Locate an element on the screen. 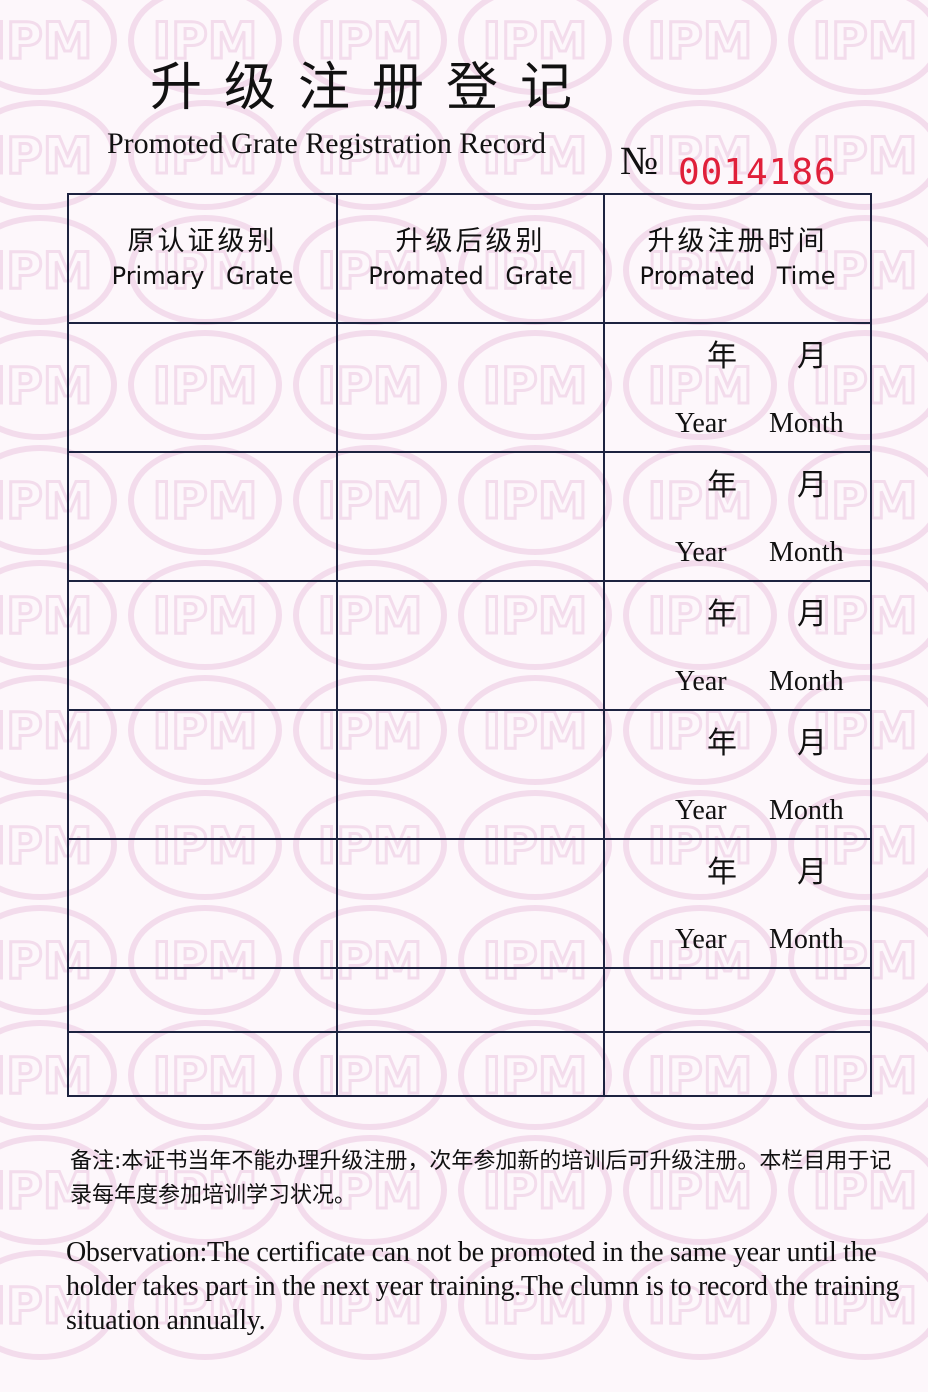 This screenshot has width=928, height=1392. header-primary-grate: 原认证级别 Primary Grate is located at coordinates (202, 258).